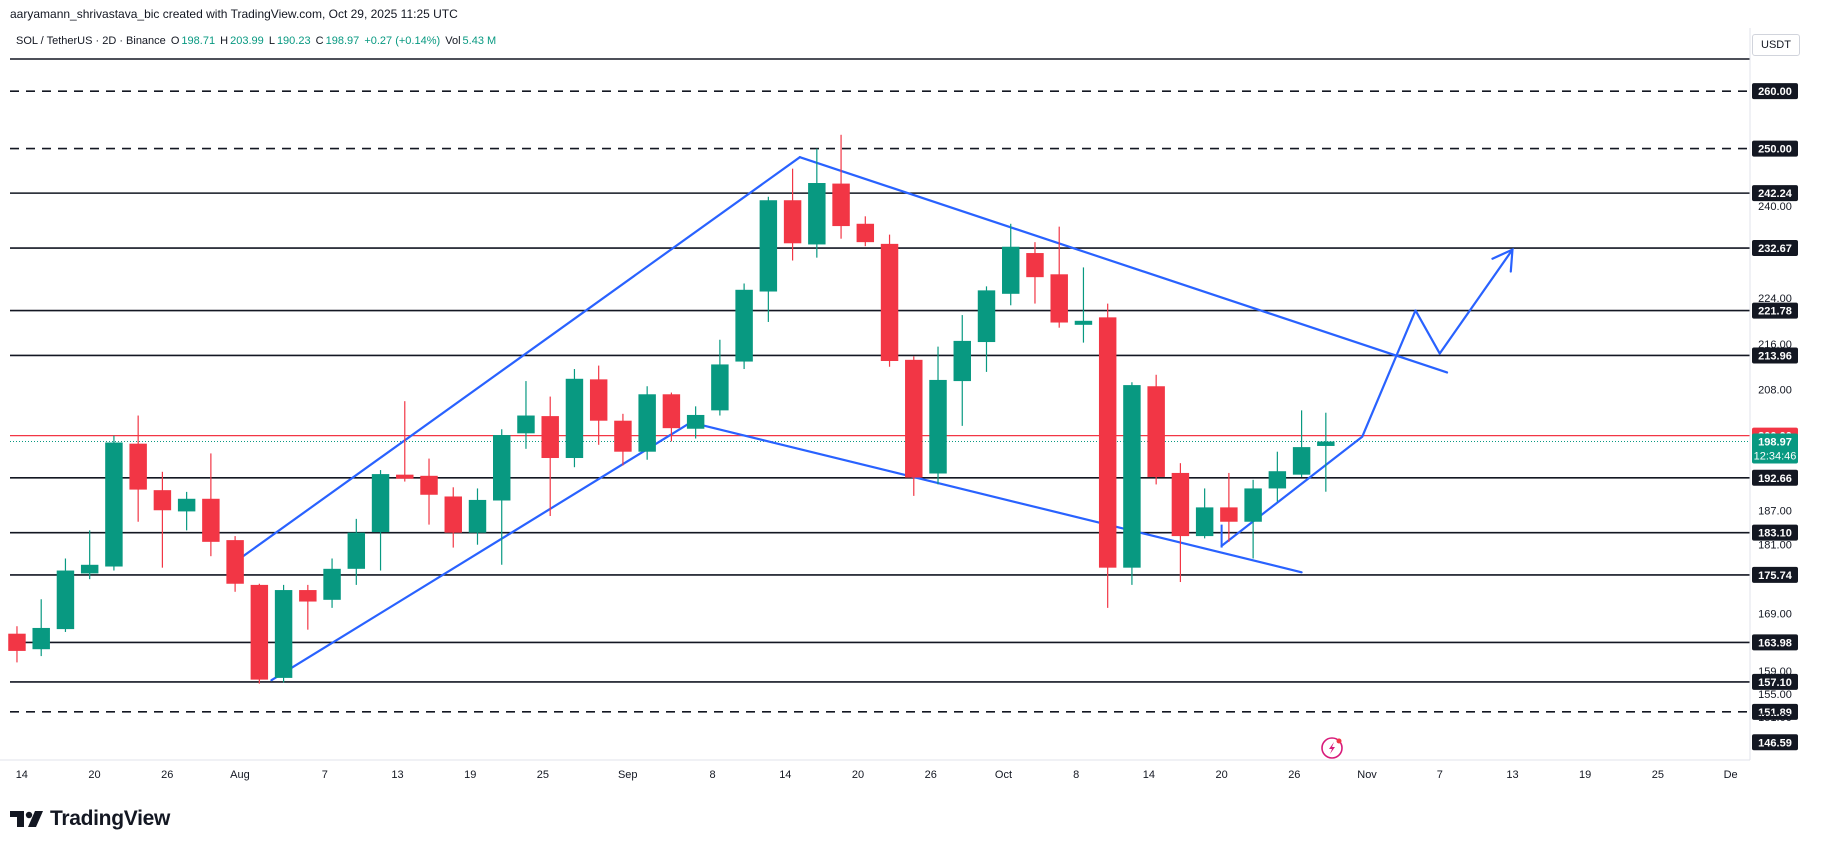 The height and width of the screenshot is (849, 1825). I want to click on x-tick-label: Sep, so click(628, 775).